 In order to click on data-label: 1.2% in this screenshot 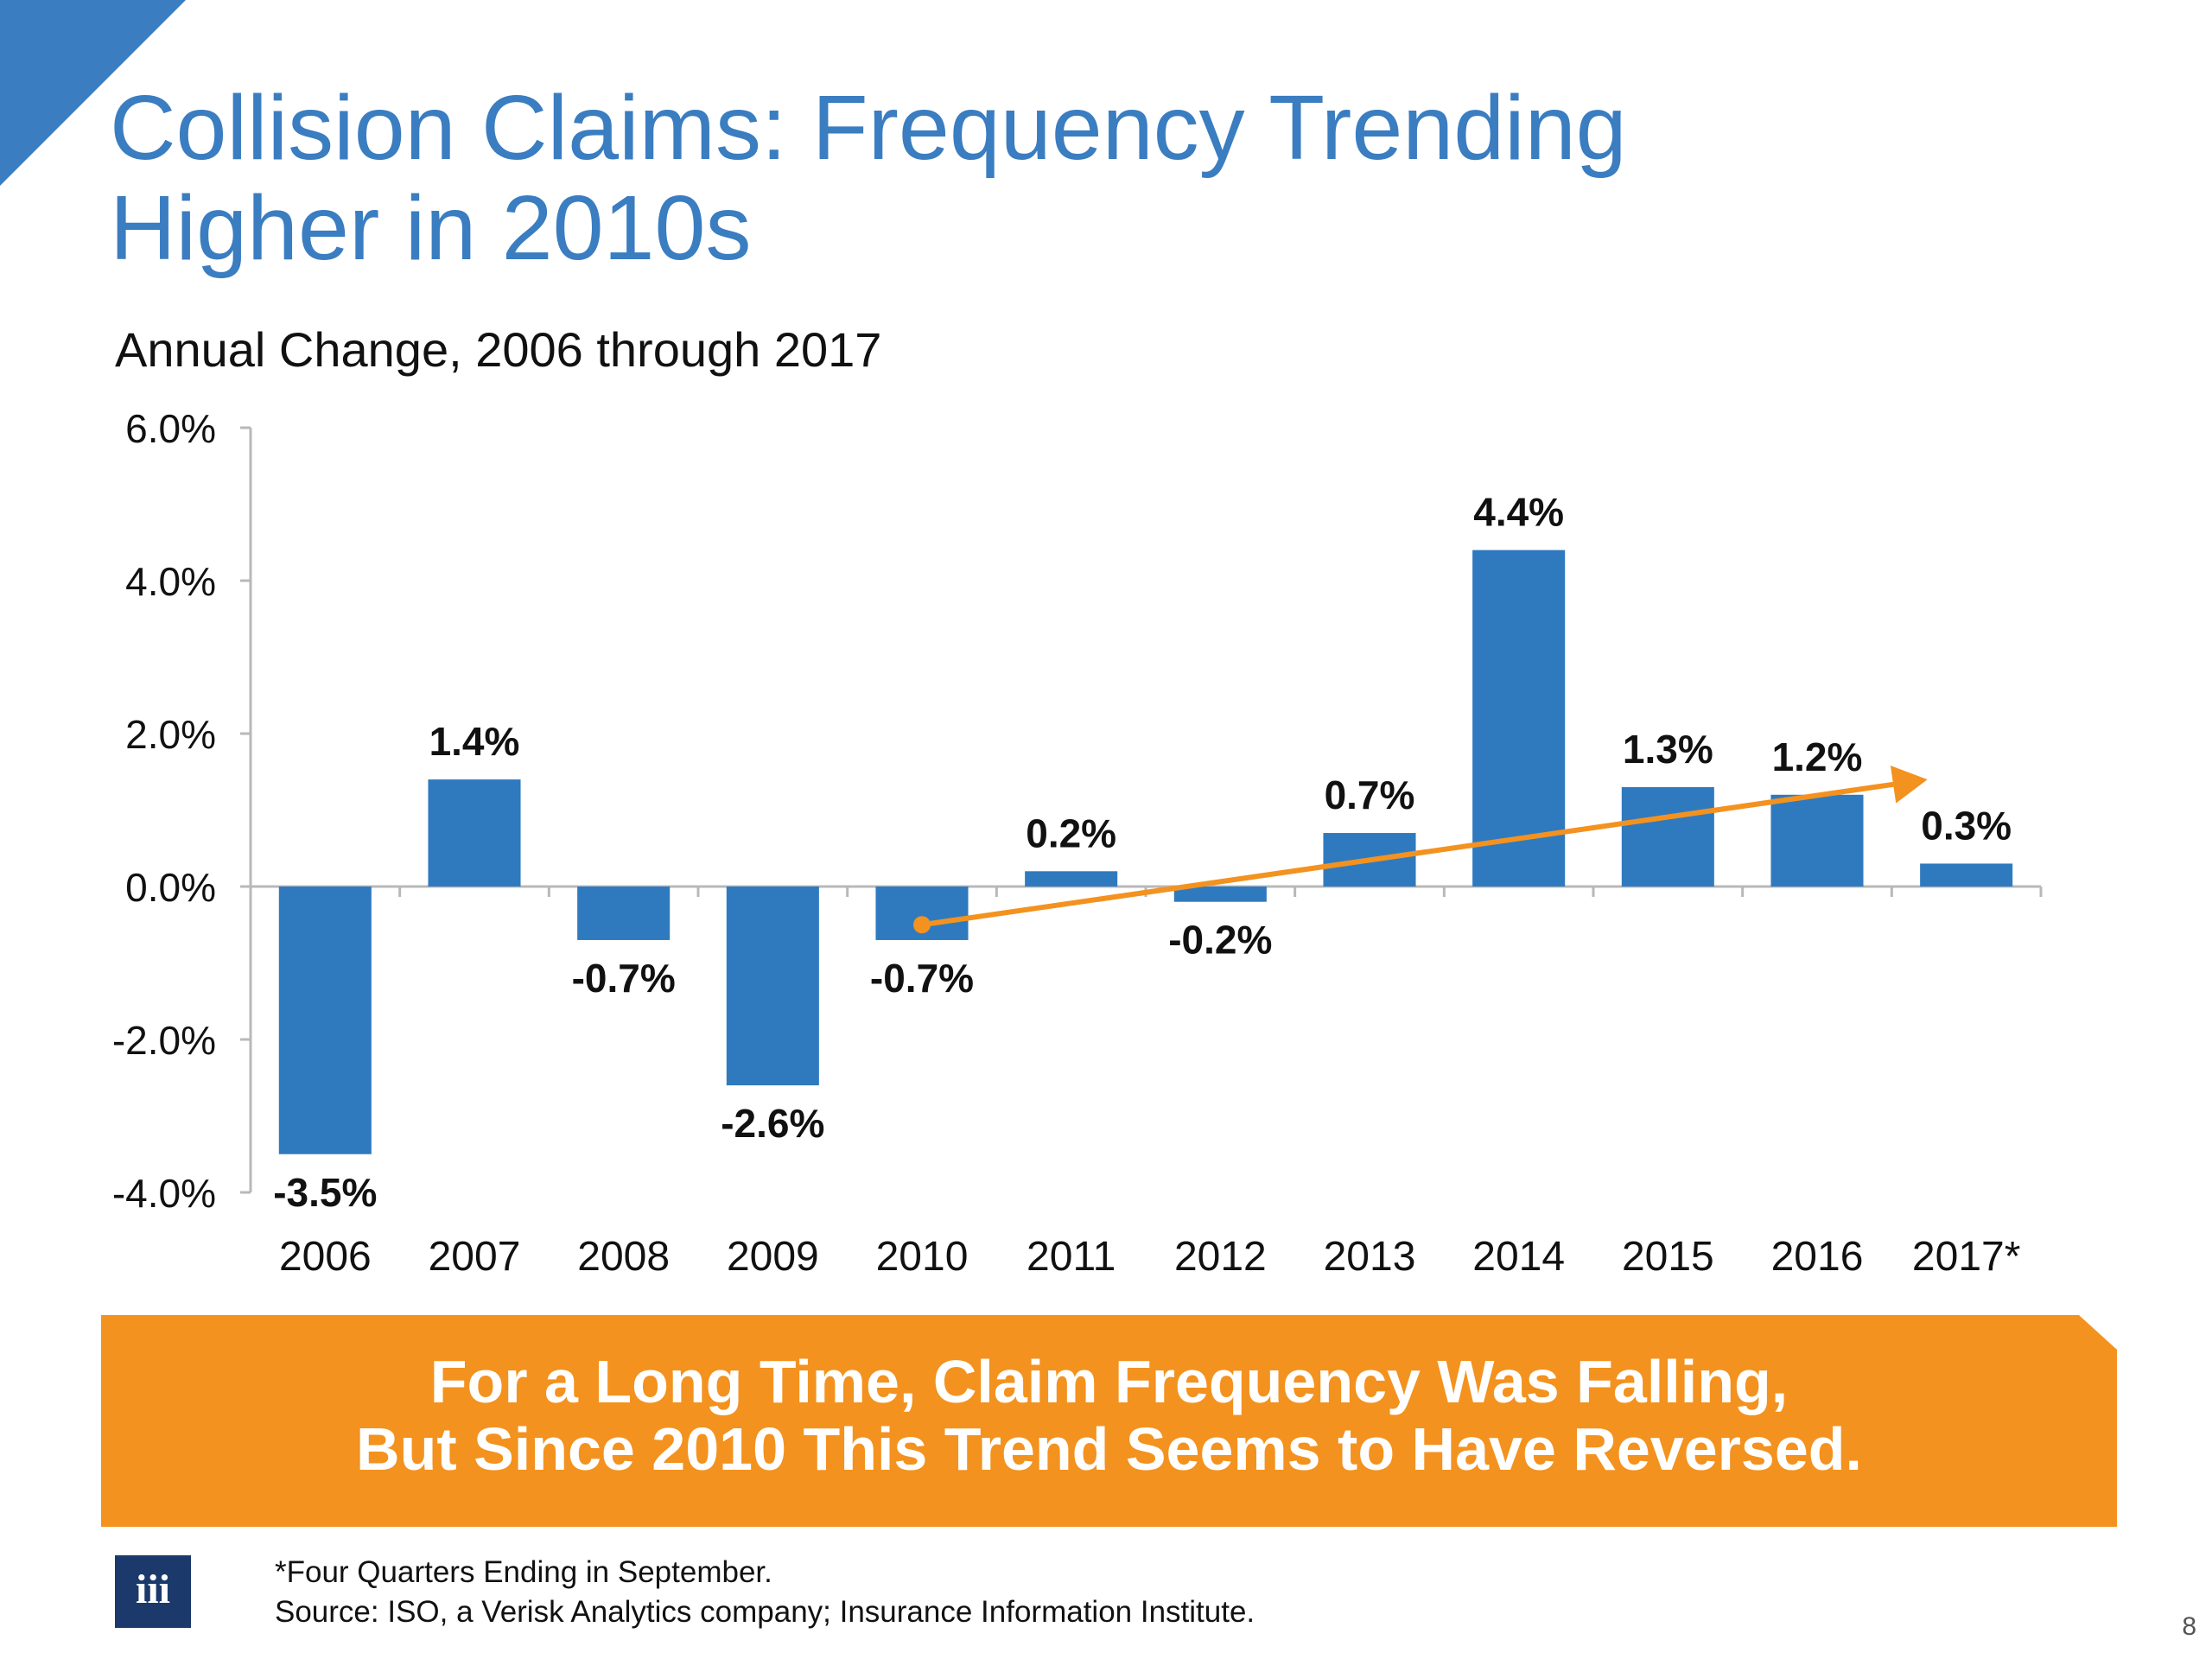, I will do `click(1817, 756)`.